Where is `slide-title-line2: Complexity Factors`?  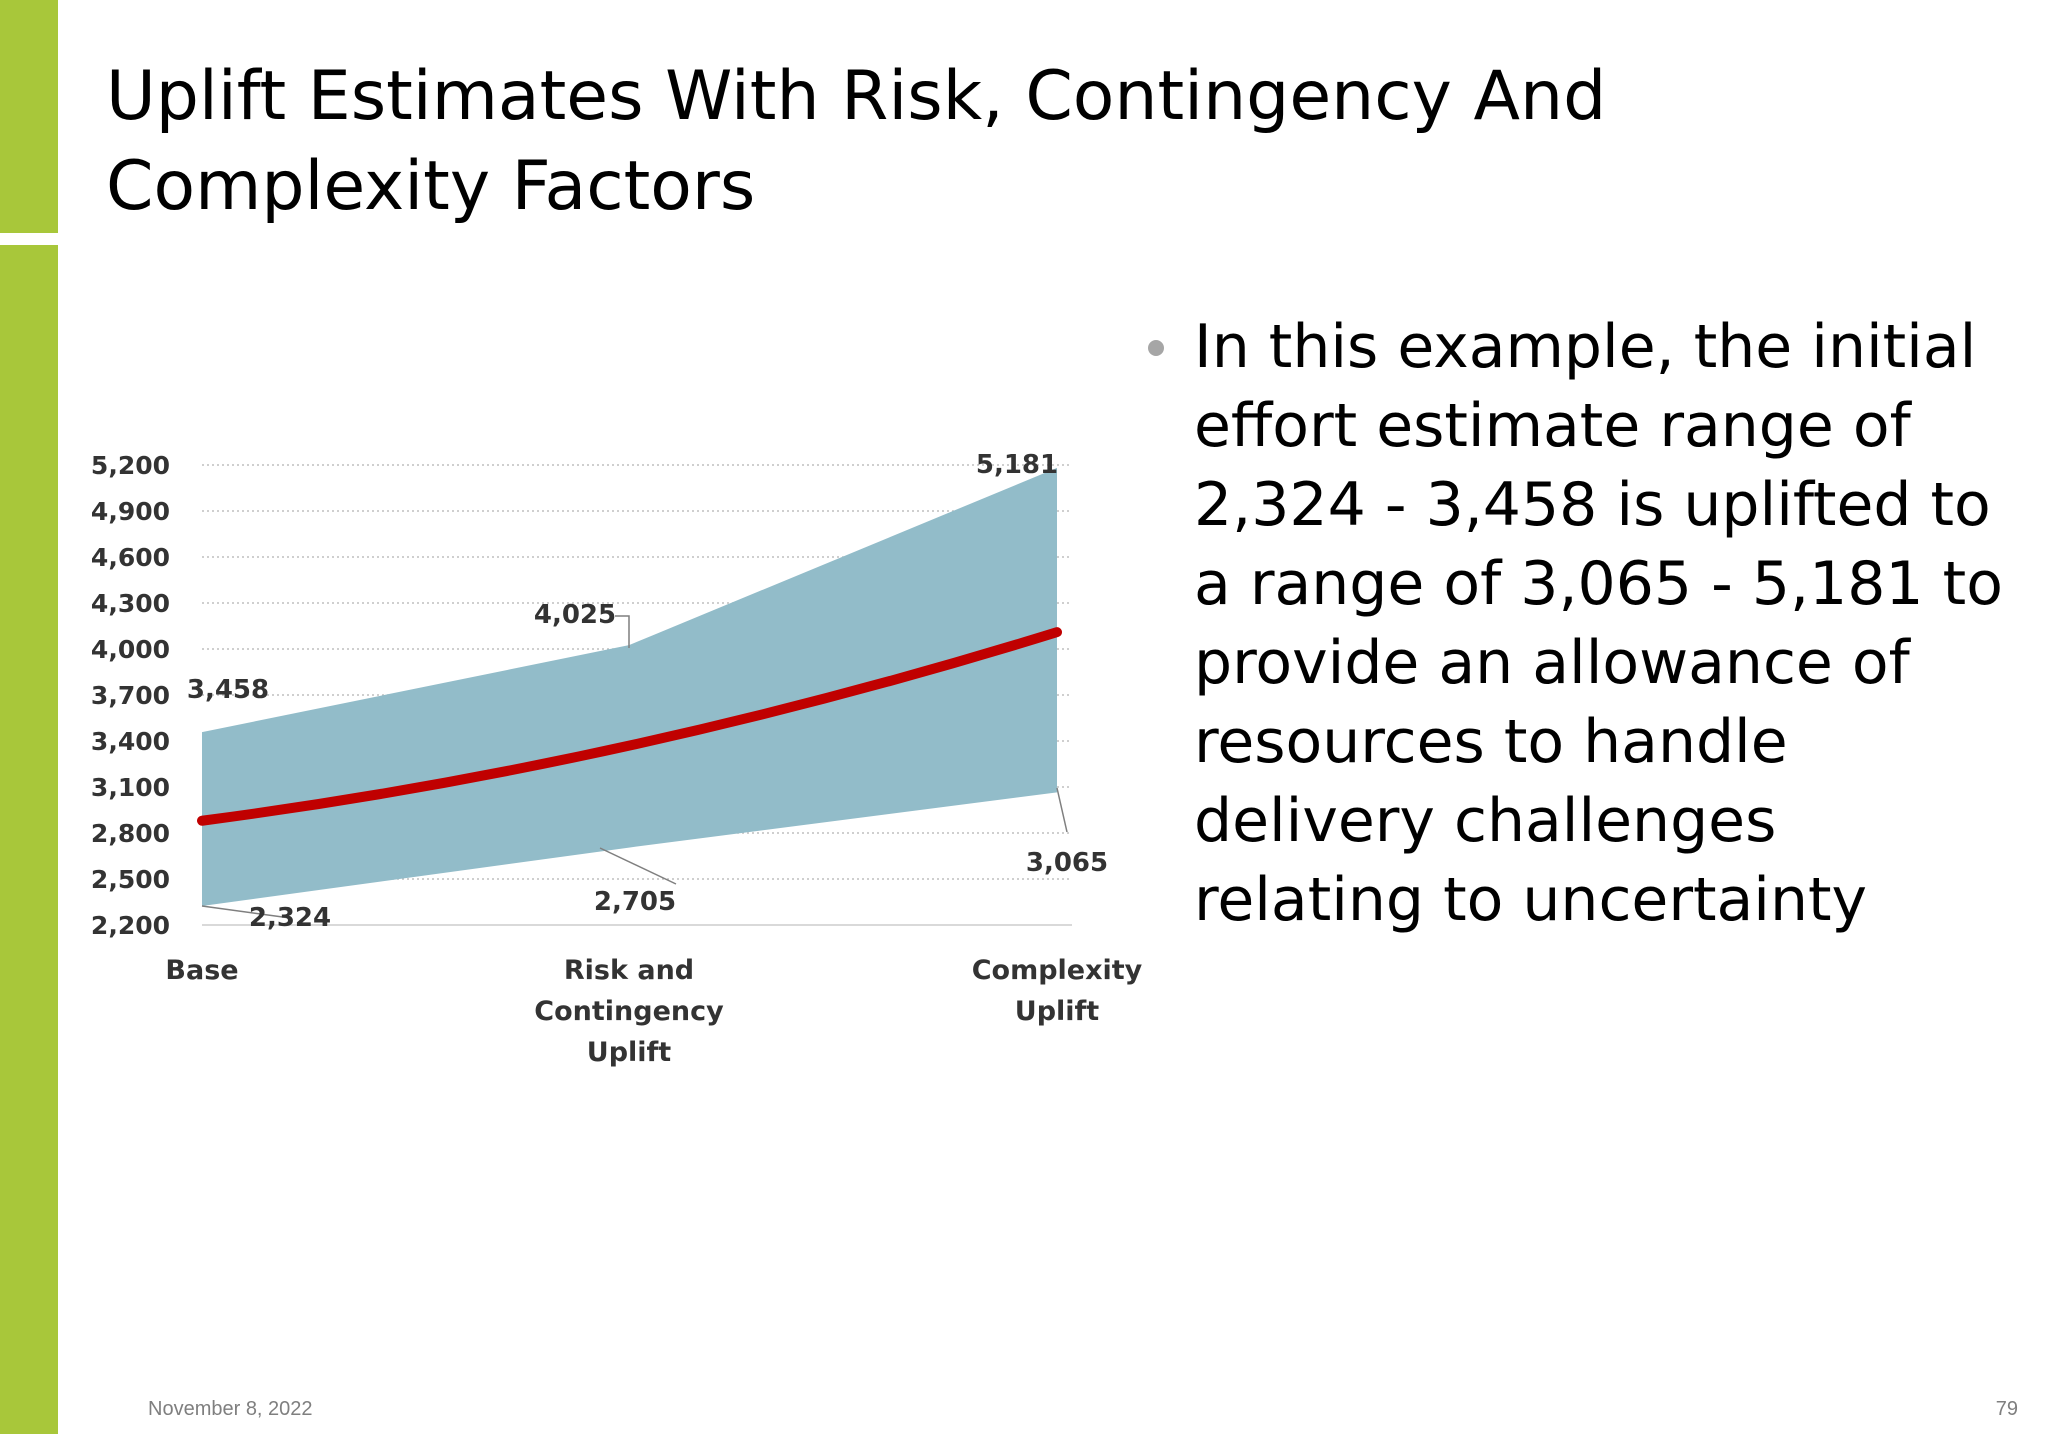 slide-title-line2: Complexity Factors is located at coordinates (431, 186).